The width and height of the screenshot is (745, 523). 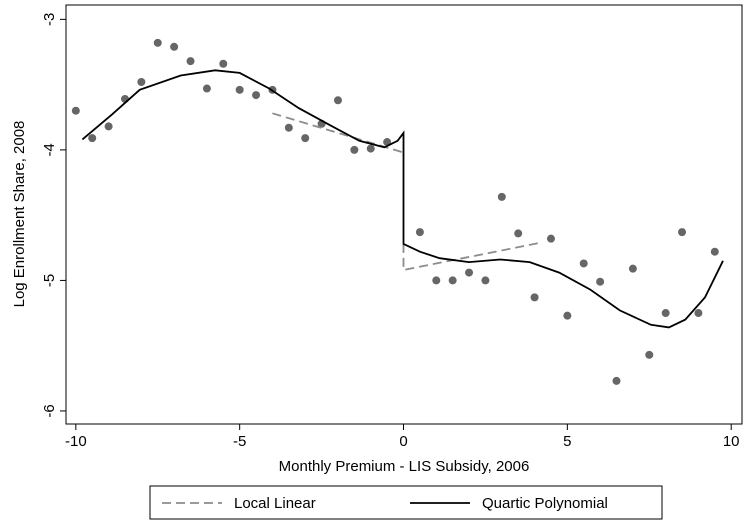 I want to click on x-tick-label: 5, so click(x=567, y=441).